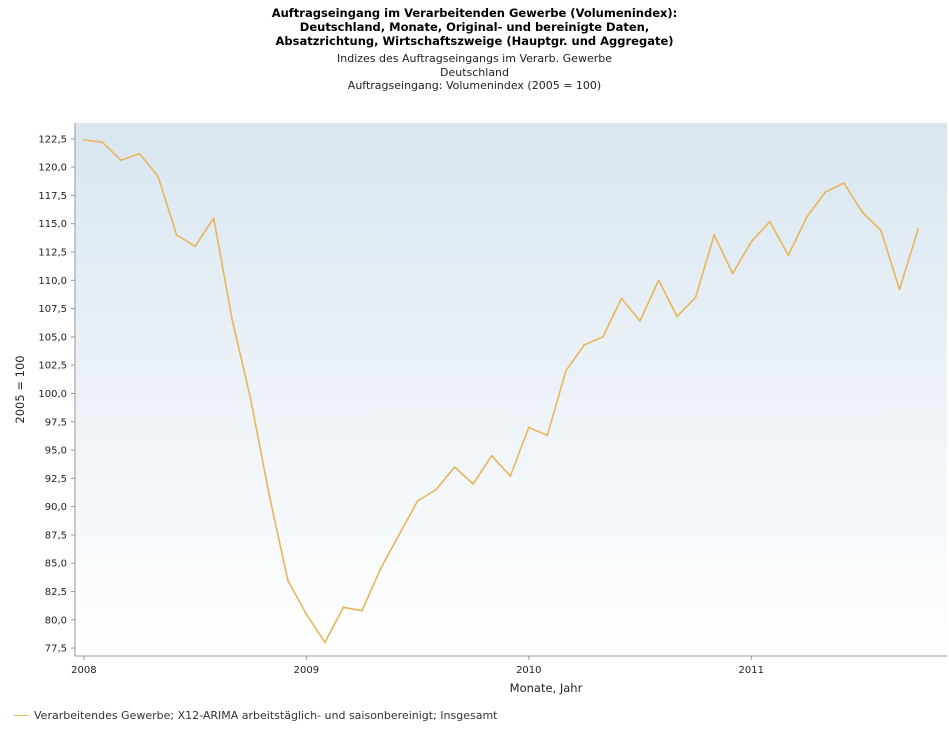  What do you see at coordinates (56, 592) in the screenshot?
I see `y-tick-label: 82,5` at bounding box center [56, 592].